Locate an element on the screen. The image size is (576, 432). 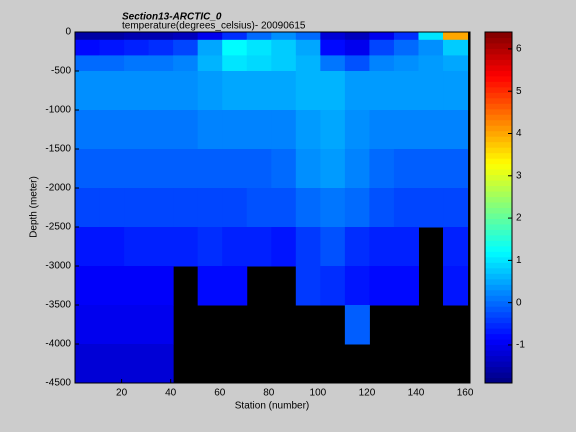
x-tick-label: 80 is located at coordinates (269, 393).